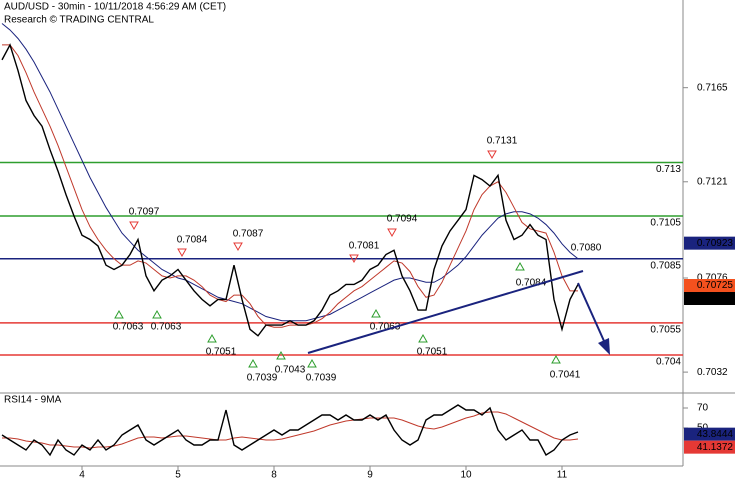  I want to click on annotation-label: 0.7131, so click(502, 141).